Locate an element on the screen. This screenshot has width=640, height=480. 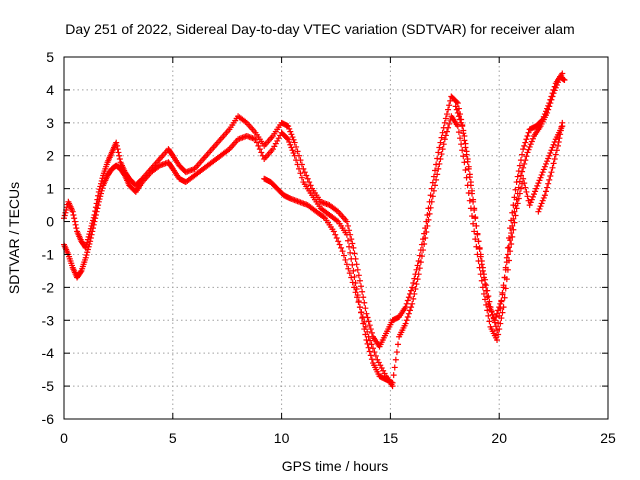
x-tick-label: 0 is located at coordinates (64, 438).